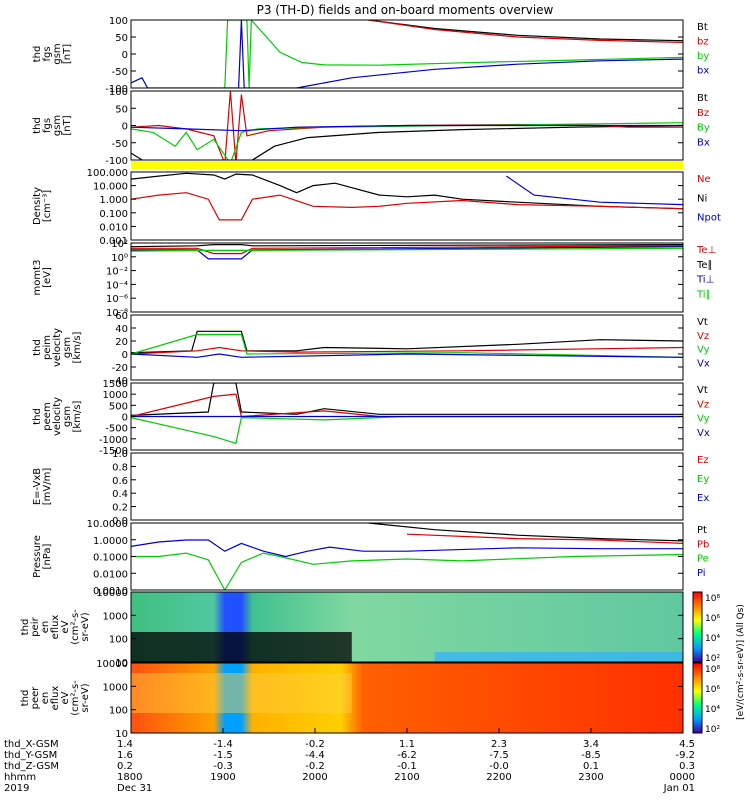 This screenshot has height=800, width=750. Describe the element at coordinates (499, 744) in the screenshot. I see `axis-value: 2.3` at that location.